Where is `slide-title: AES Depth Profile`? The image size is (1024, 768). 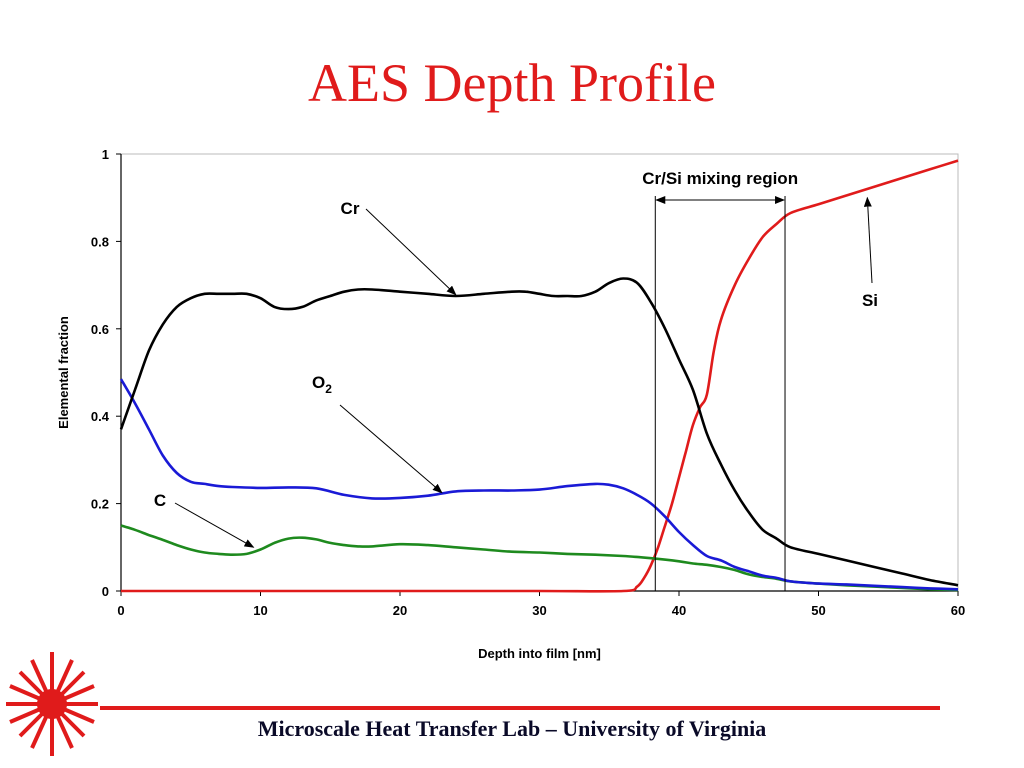
slide-title: AES Depth Profile is located at coordinates (512, 83).